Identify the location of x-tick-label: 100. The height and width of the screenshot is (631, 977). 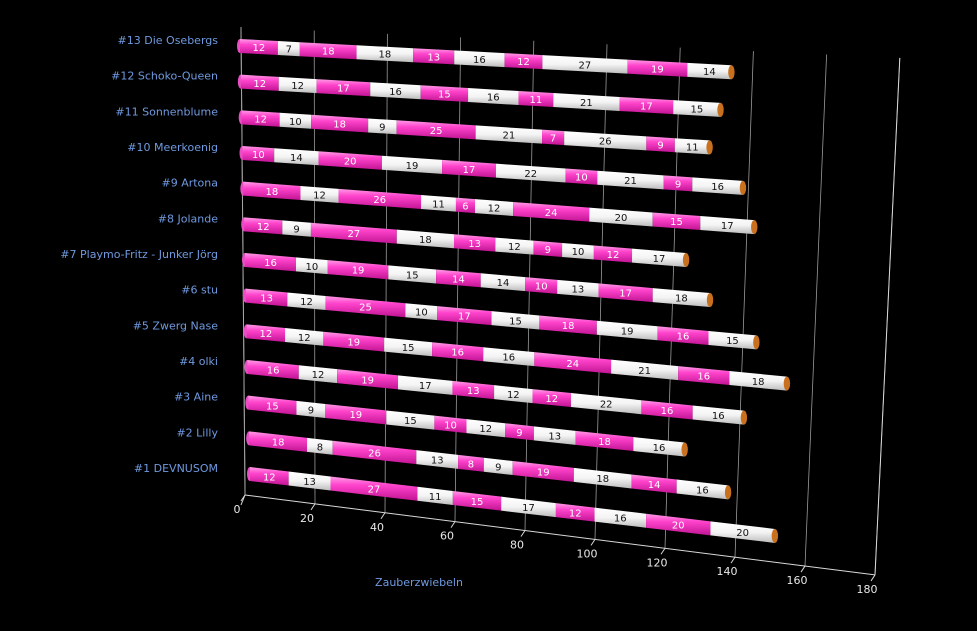
(587, 553).